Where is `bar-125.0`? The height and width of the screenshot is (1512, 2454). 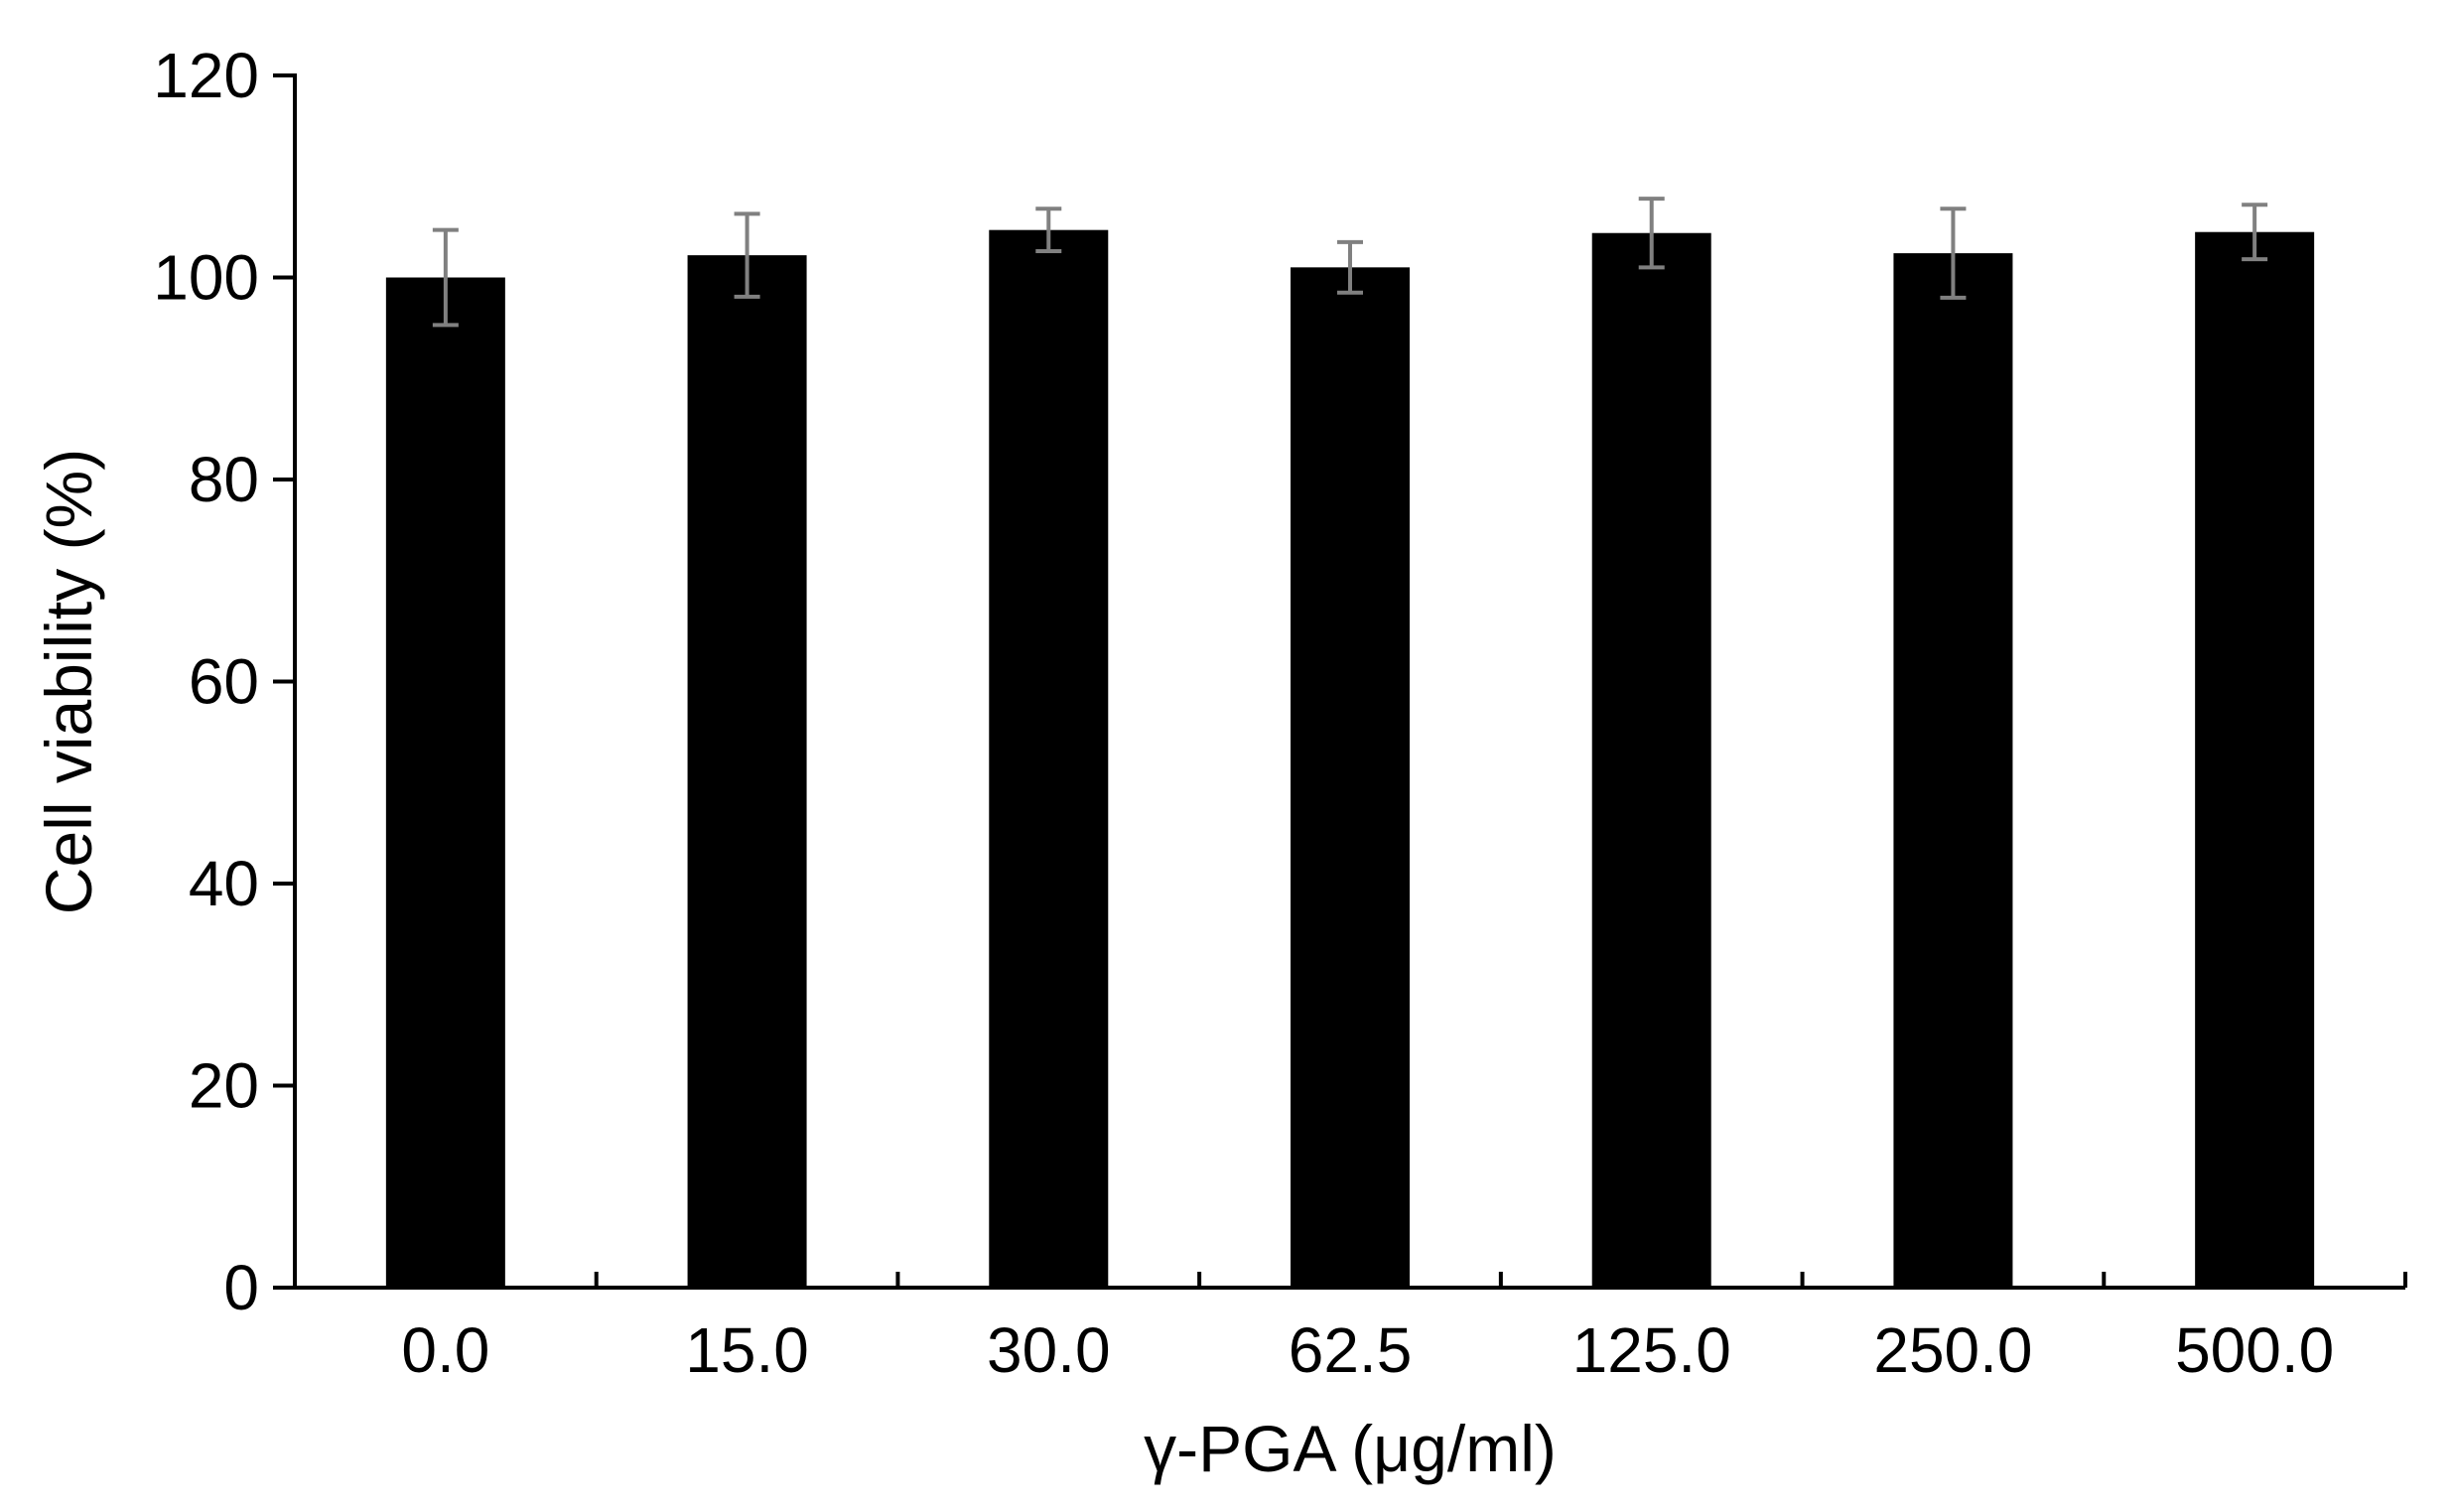
bar-125.0 is located at coordinates (1651, 761).